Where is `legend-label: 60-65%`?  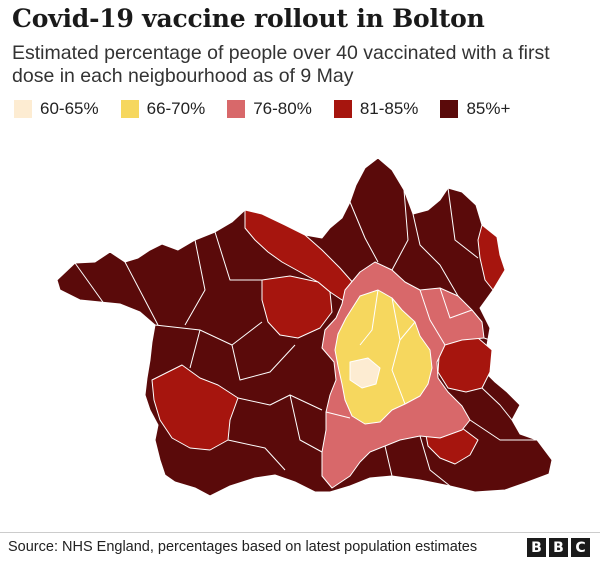
legend-label: 60-65% is located at coordinates (69, 108).